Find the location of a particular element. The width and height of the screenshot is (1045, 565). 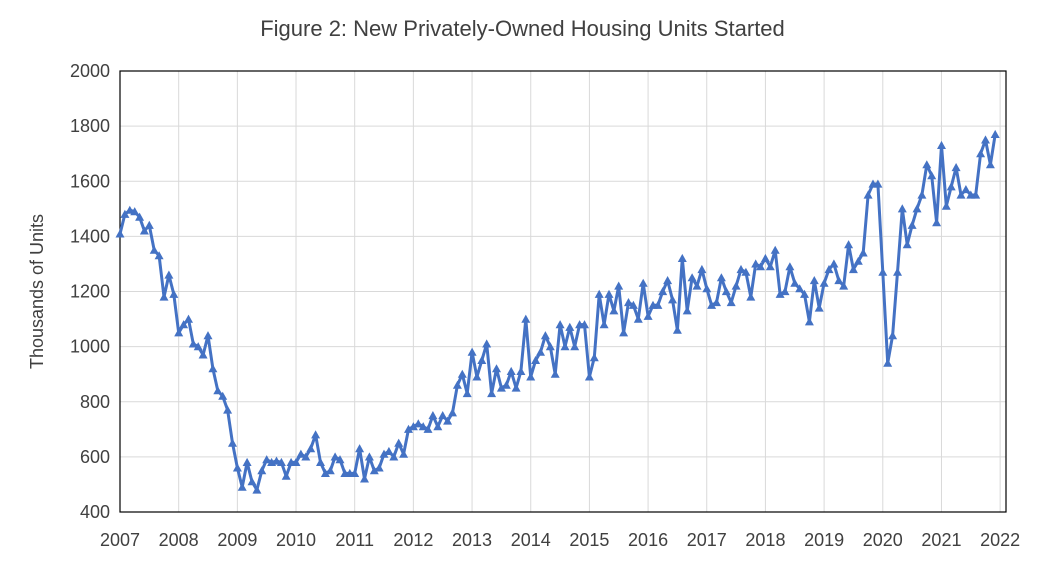

x-tick-label: 2013 is located at coordinates (472, 540).